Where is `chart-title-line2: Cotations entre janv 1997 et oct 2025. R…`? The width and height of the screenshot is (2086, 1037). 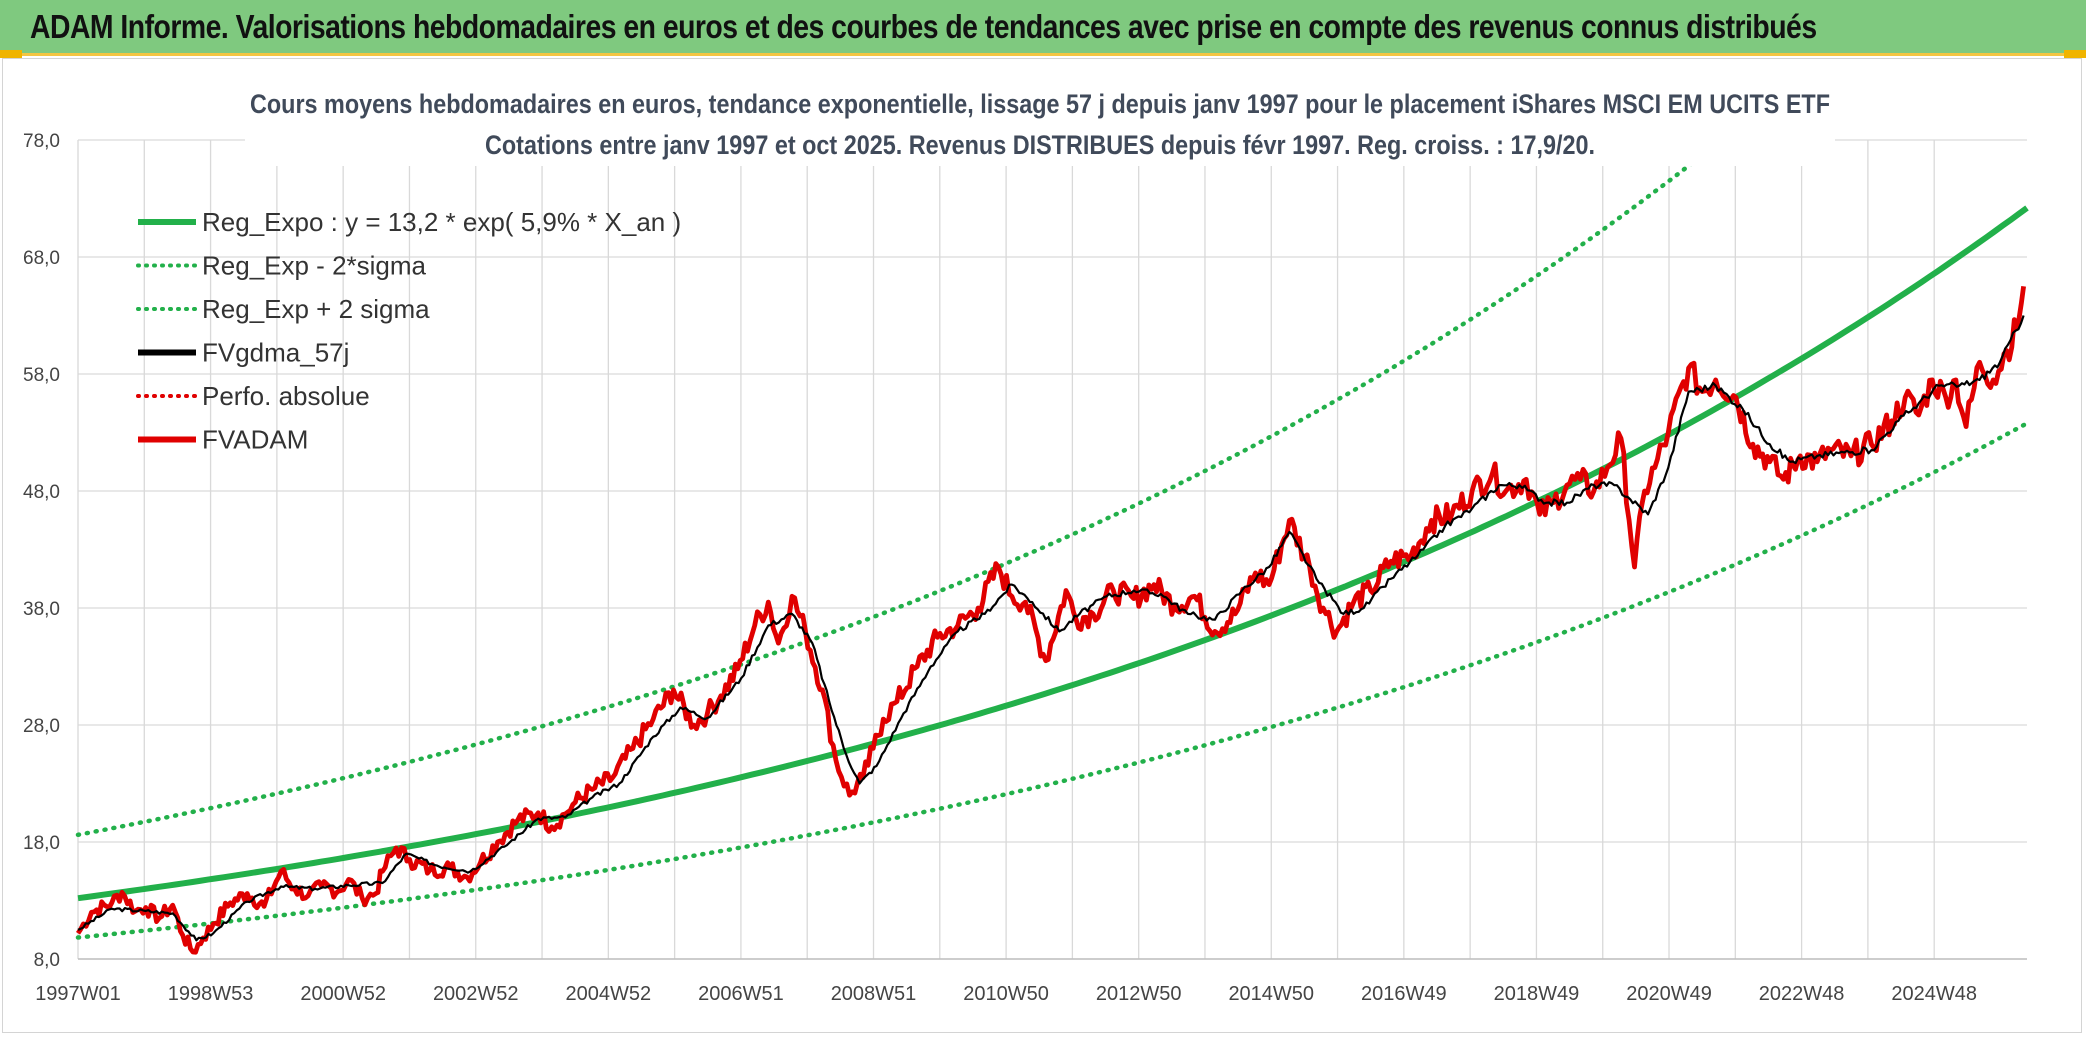 chart-title-line2: Cotations entre janv 1997 et oct 2025. R… is located at coordinates (1040, 145).